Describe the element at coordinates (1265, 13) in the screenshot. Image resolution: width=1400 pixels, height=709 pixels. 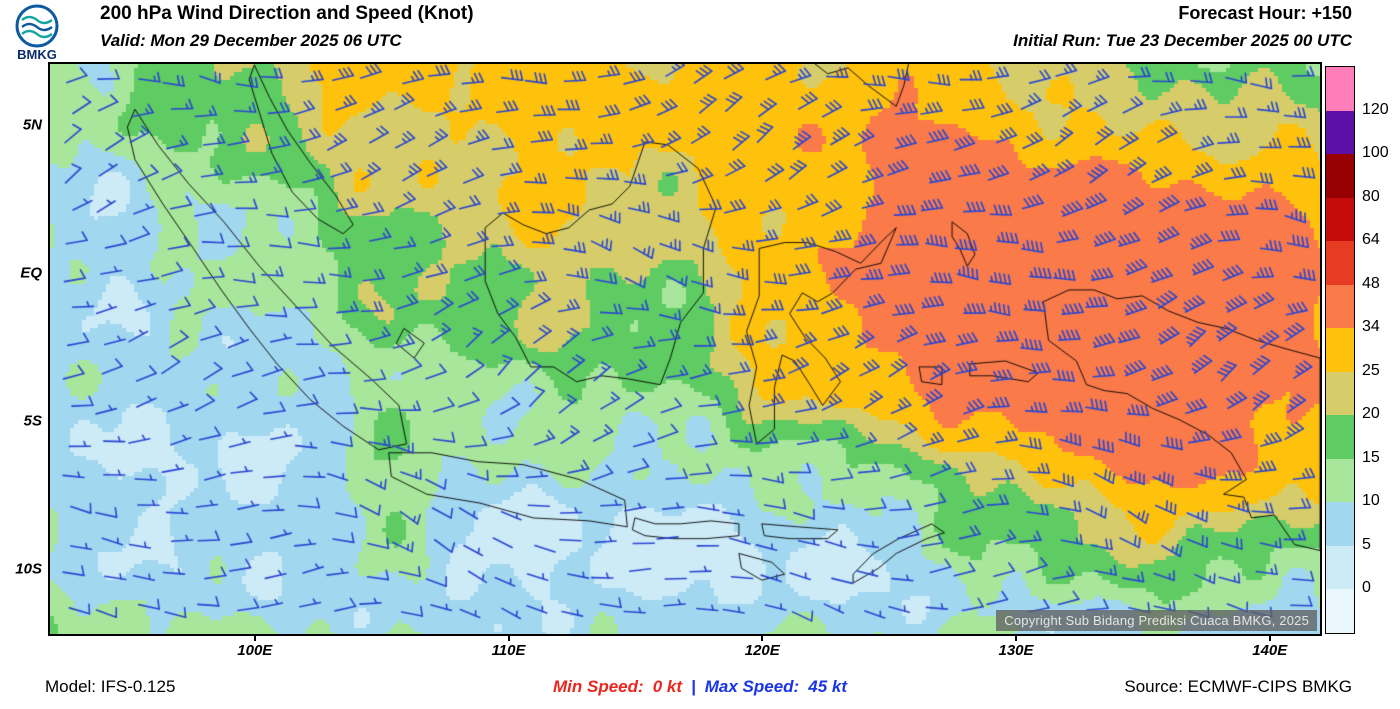
I see `forecast-hour: Forecast Hour: +150` at that location.